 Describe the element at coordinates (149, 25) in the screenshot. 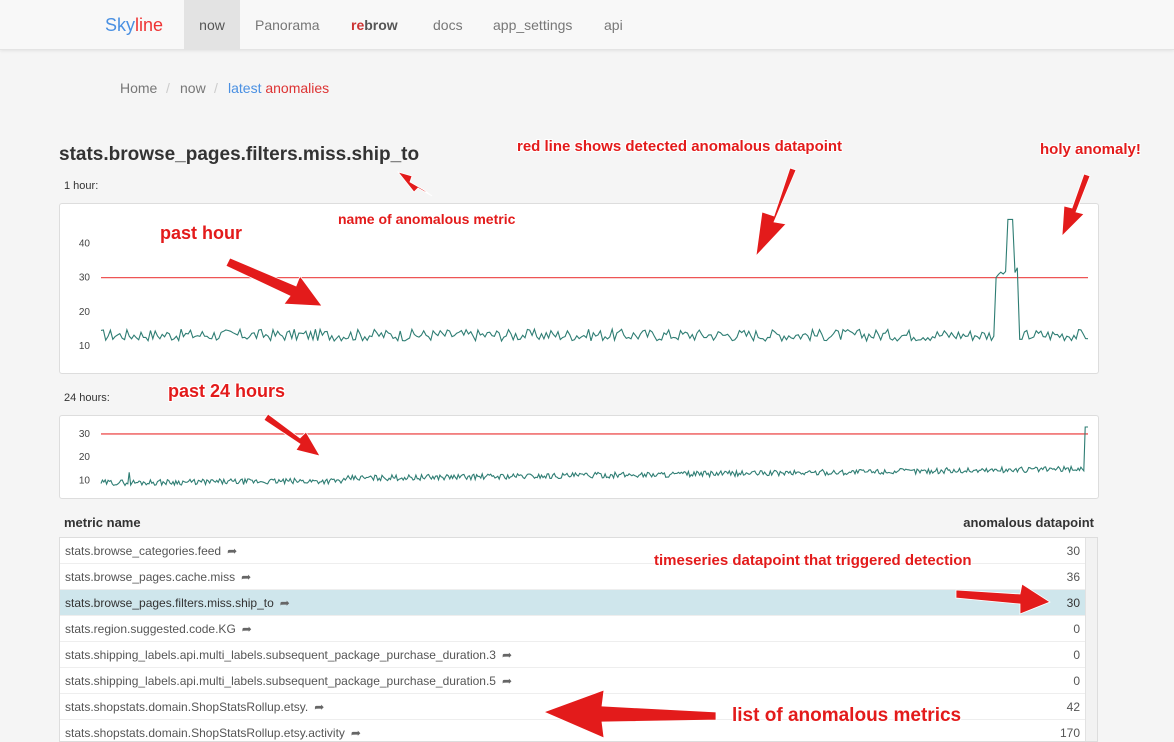

I see `brand-text-line: line` at that location.